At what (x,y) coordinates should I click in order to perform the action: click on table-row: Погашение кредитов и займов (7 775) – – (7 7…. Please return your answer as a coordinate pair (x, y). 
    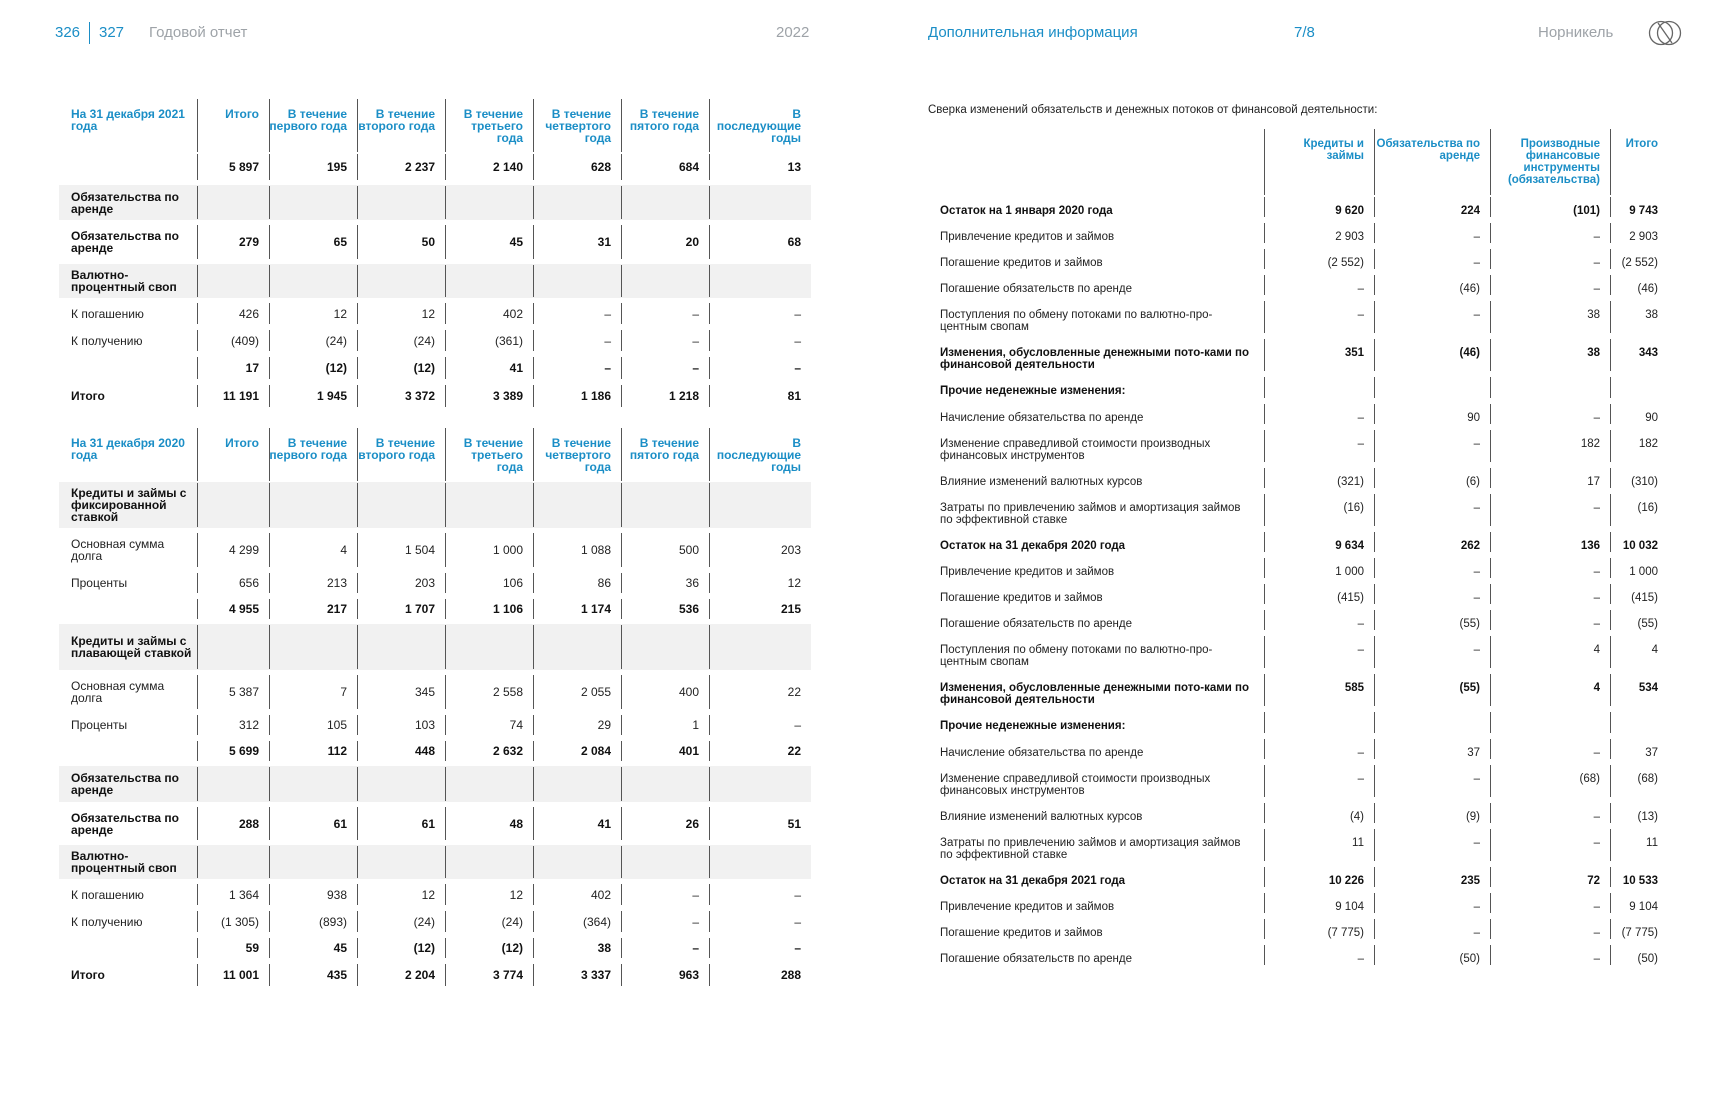
    Looking at the image, I should click on (1298, 929).